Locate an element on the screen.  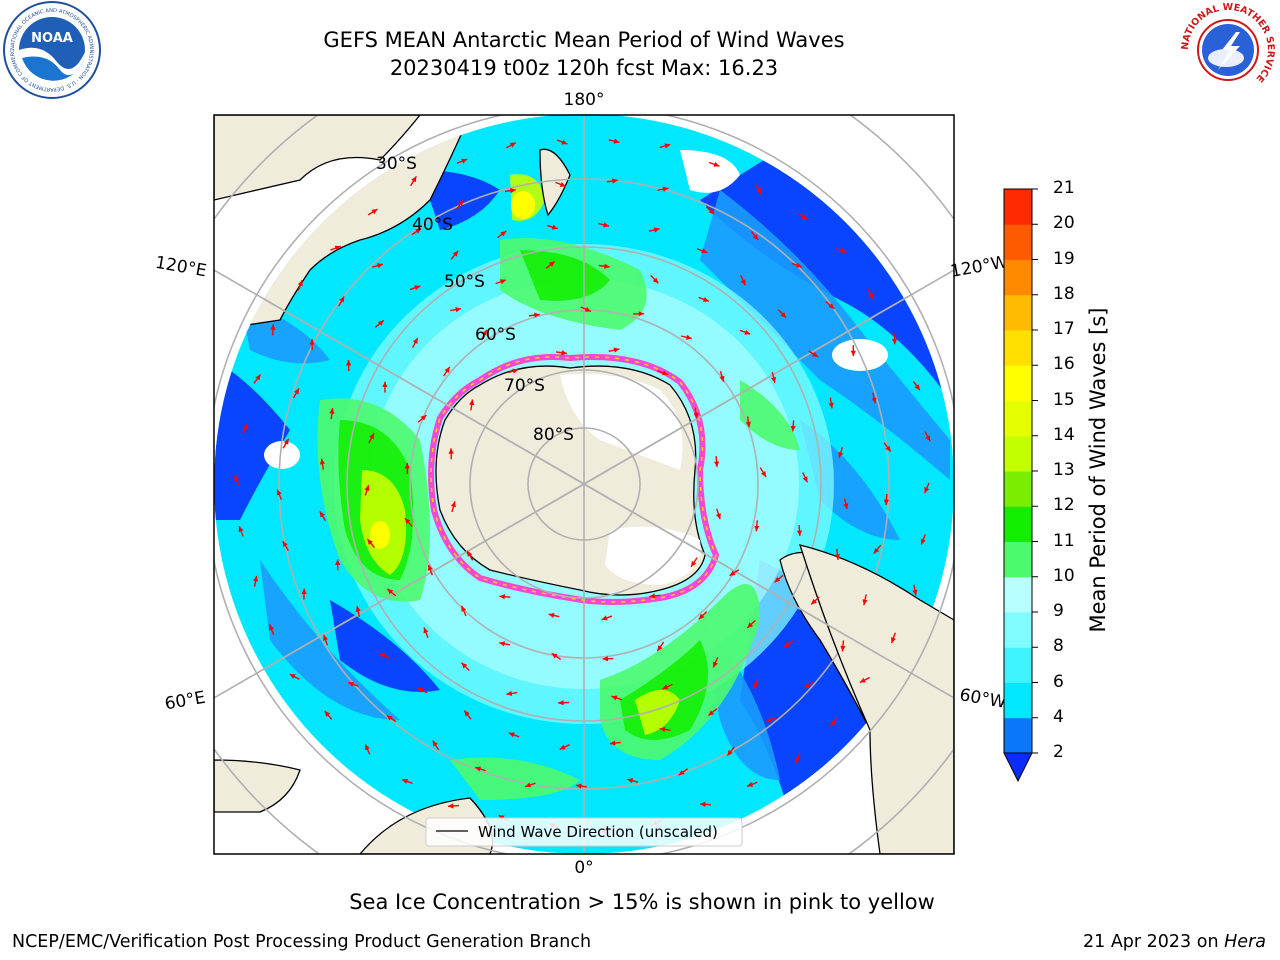
map-legend: Wind Wave Direction (unscaled) is located at coordinates (584, 832).